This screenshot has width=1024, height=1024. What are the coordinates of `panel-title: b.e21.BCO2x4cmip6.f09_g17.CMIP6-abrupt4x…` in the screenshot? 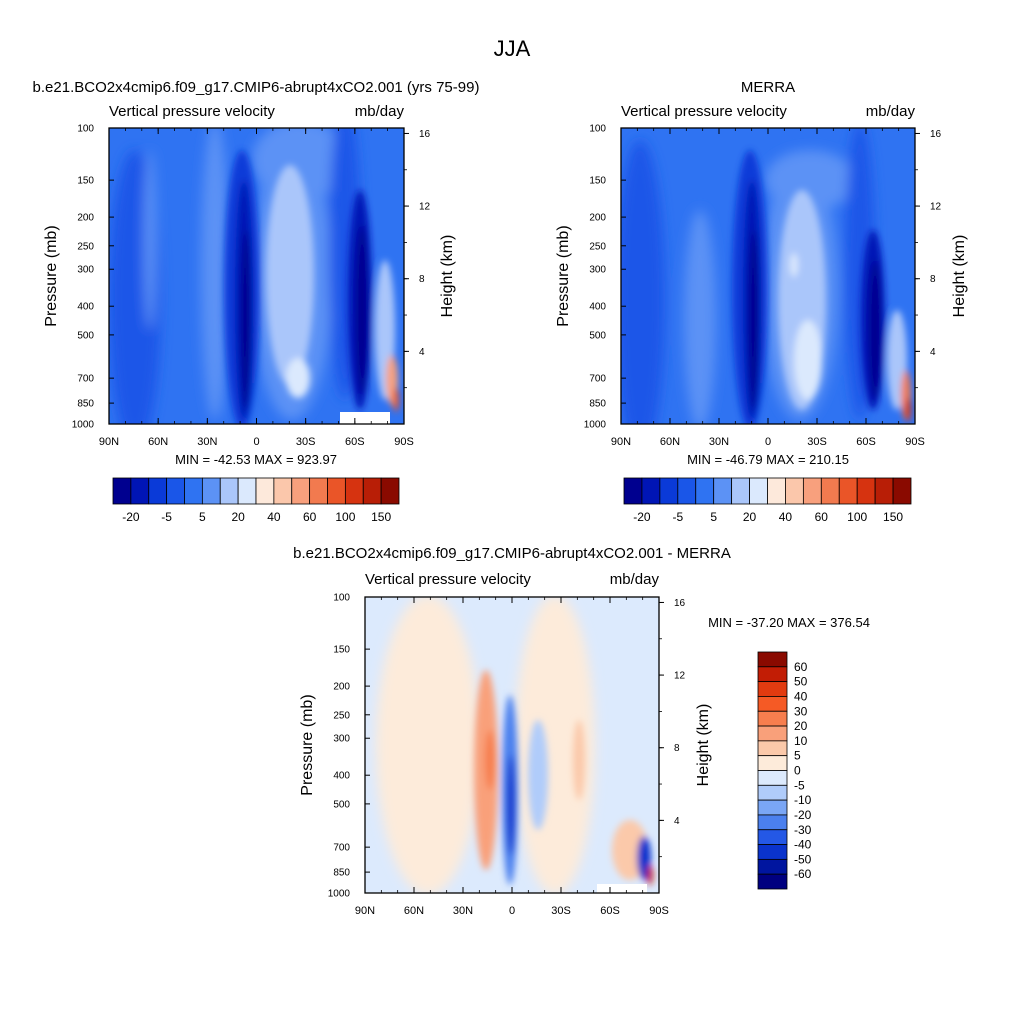 It's located at (512, 553).